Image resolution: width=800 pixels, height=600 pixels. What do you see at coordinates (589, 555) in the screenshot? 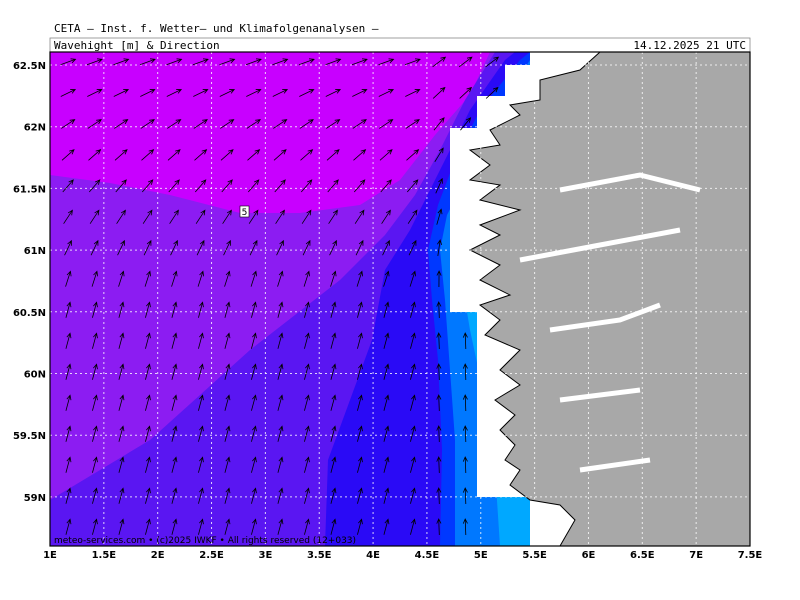
I see `lon-label: 6E` at bounding box center [589, 555].